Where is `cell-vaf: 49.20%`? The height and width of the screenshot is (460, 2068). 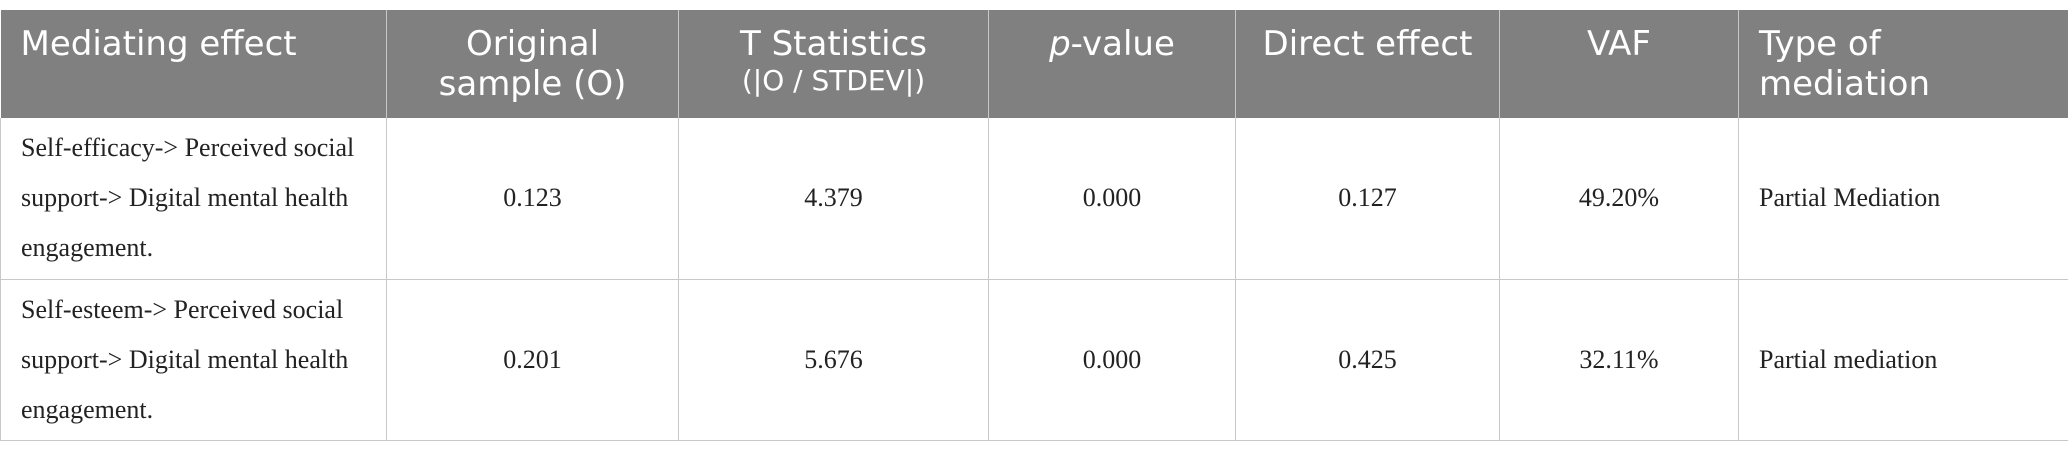
cell-vaf: 49.20% is located at coordinates (1619, 199).